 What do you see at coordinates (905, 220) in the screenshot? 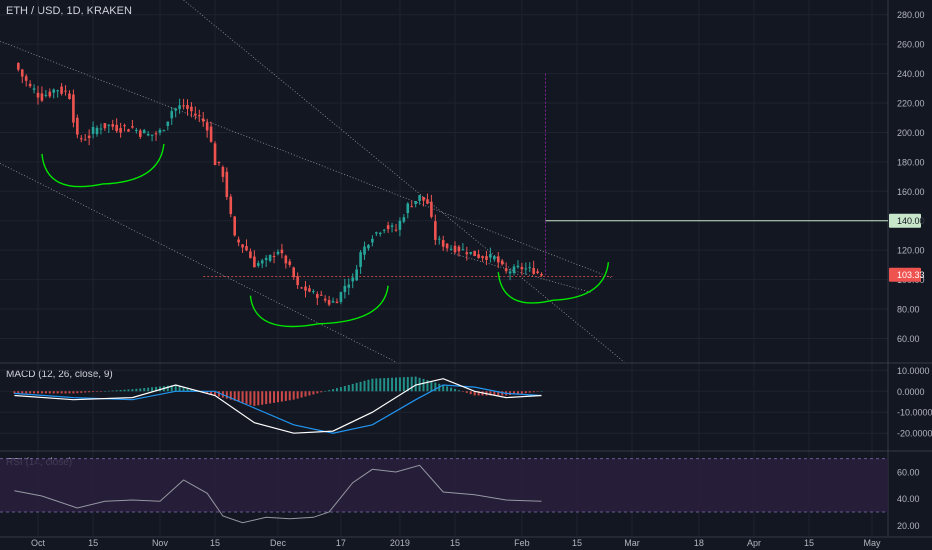
I see `target-label-bg` at bounding box center [905, 220].